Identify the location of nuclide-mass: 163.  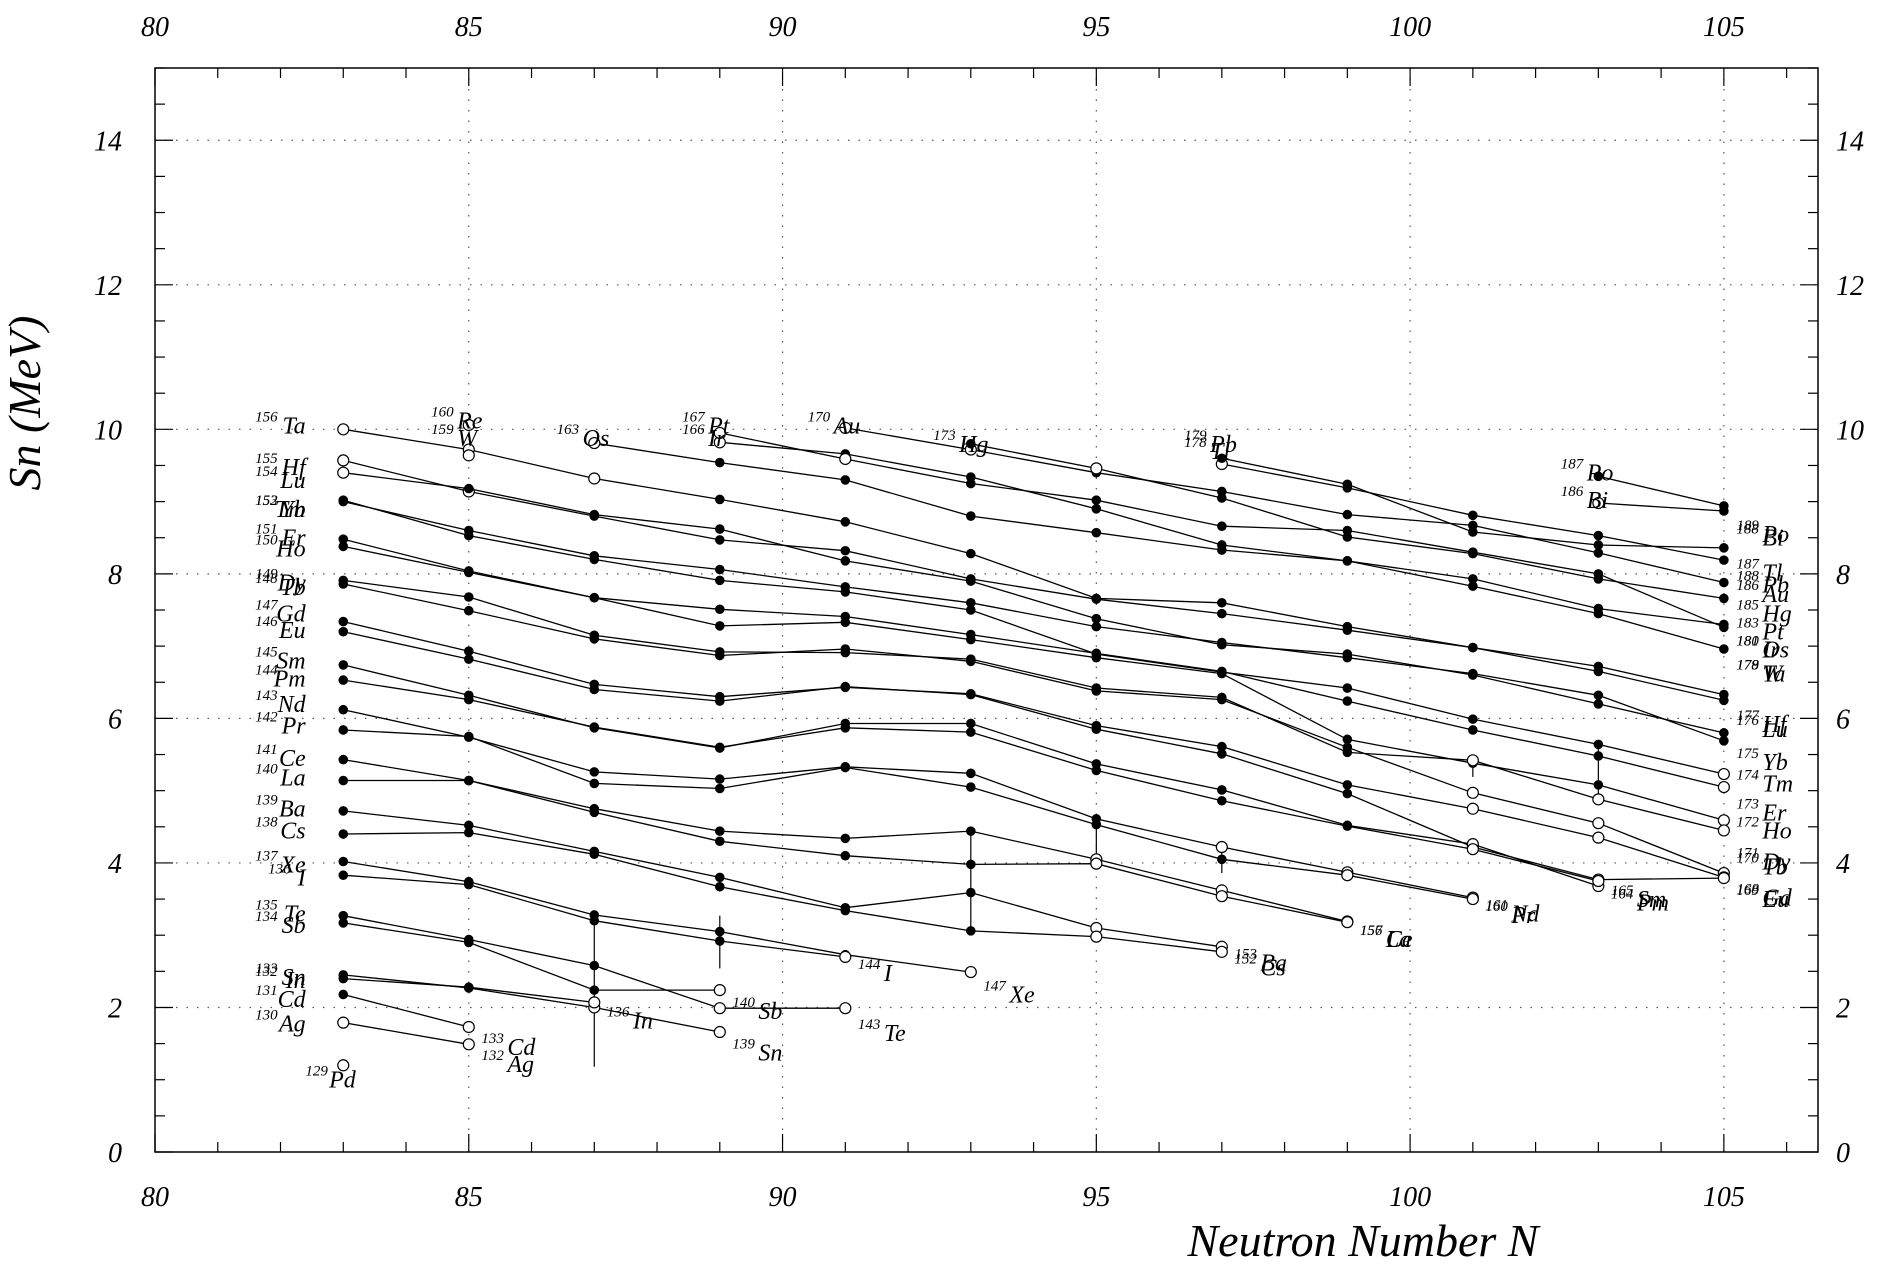
(568, 430).